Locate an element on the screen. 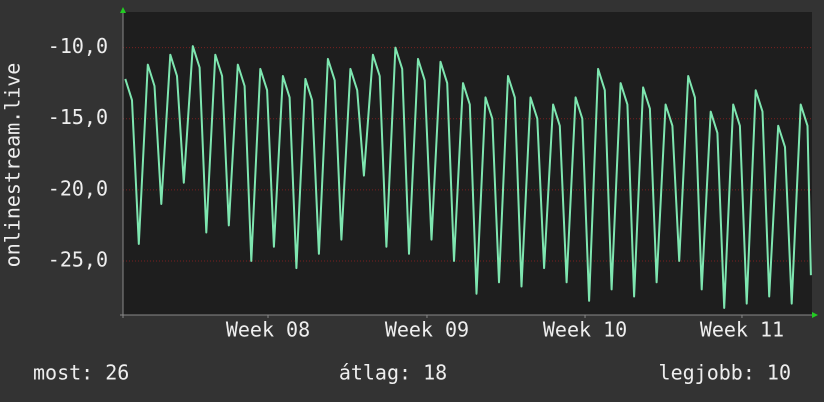 The width and height of the screenshot is (824, 402). x-tick-label: Week 08 is located at coordinates (268, 330).